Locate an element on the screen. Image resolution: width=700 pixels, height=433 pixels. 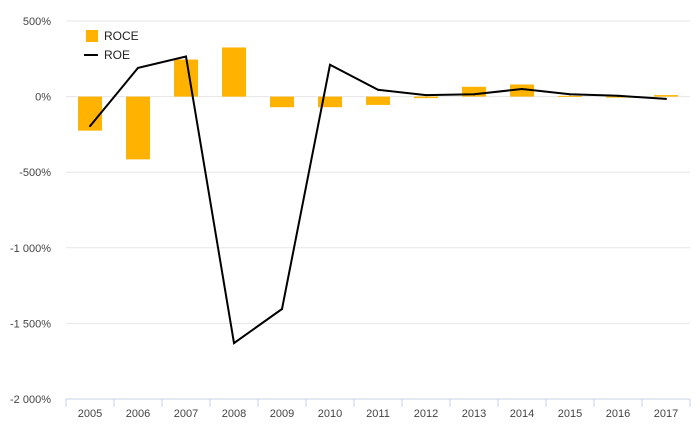
x-tick-label: 2013 is located at coordinates (474, 414).